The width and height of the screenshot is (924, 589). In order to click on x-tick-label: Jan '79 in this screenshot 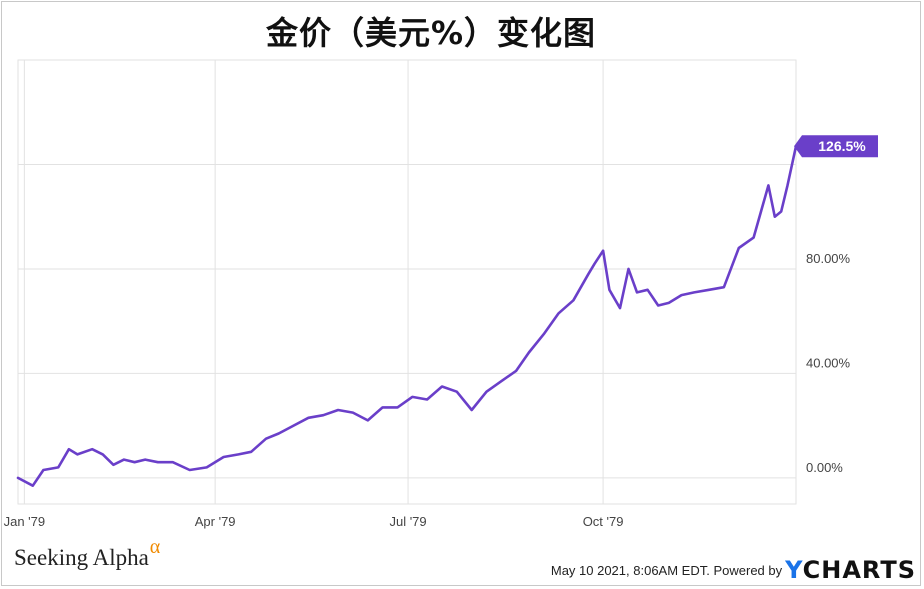, I will do `click(25, 521)`.